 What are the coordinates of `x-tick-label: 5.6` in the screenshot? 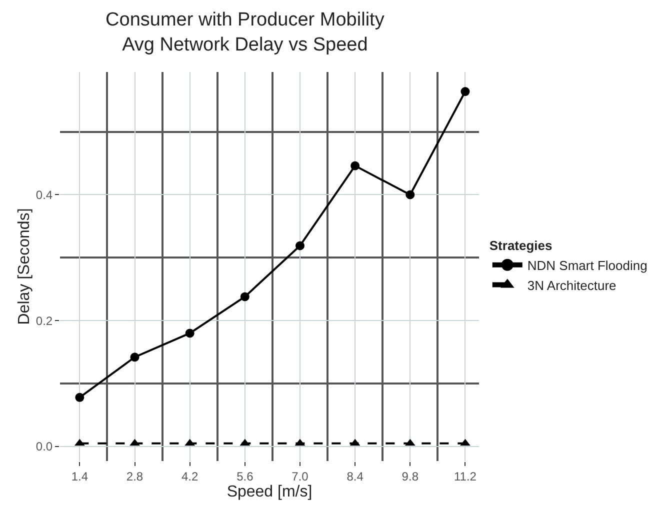 It's located at (245, 476).